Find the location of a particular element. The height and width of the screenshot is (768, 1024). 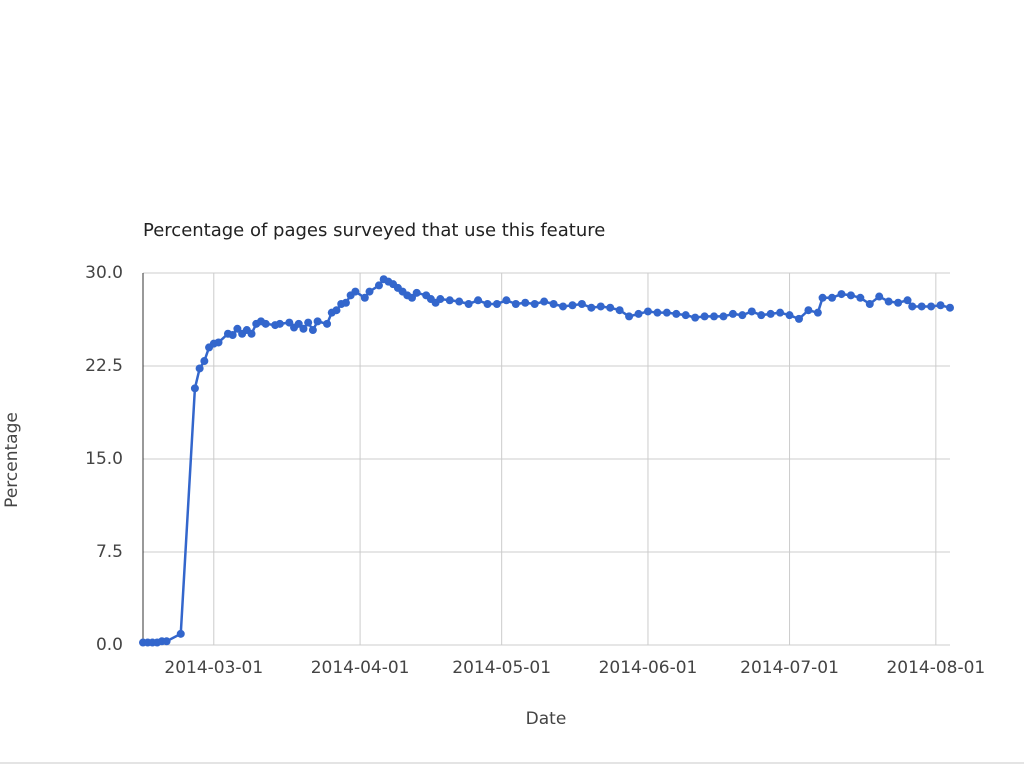

y-tick-label: 7.5 is located at coordinates (109, 552).